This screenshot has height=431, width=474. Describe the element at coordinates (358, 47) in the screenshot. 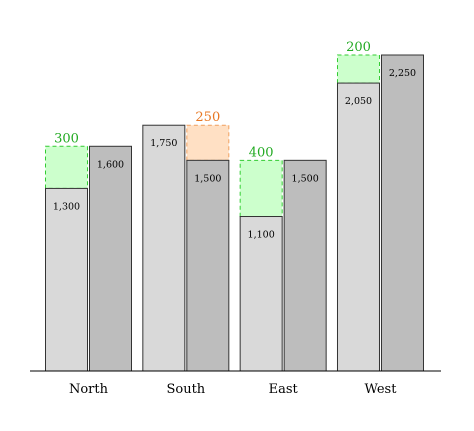

I see `difference-label-west: 200` at that location.